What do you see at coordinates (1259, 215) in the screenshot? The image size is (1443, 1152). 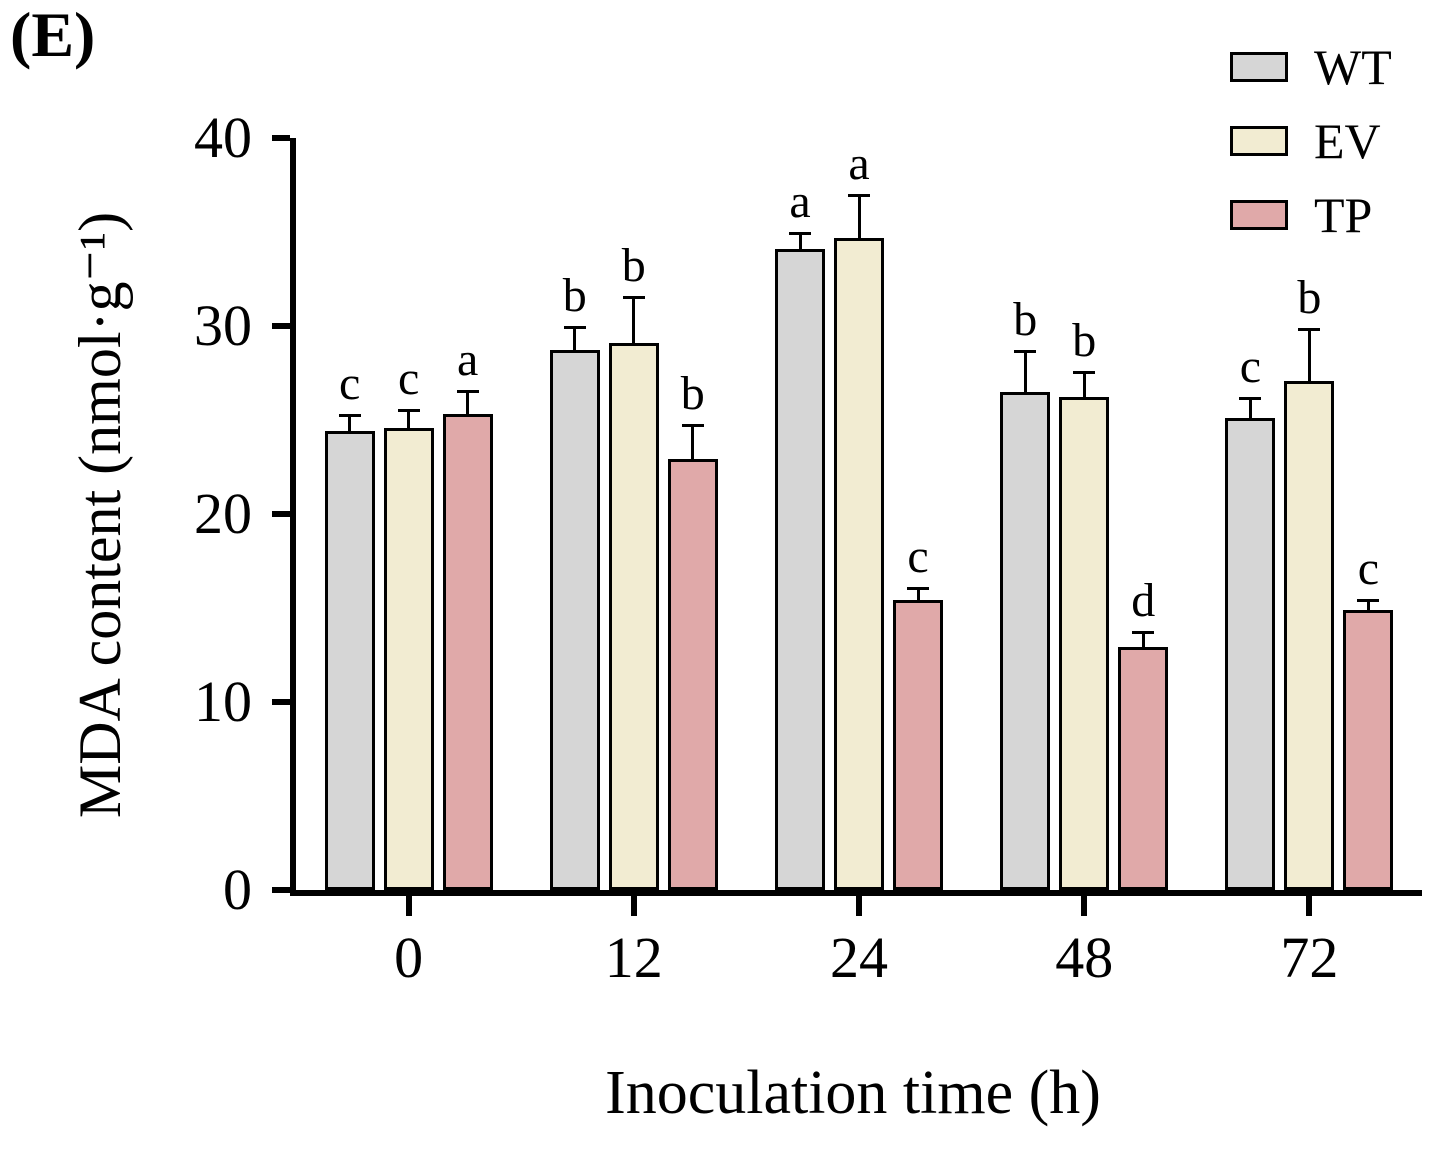 I see `legend-swatch-tp` at bounding box center [1259, 215].